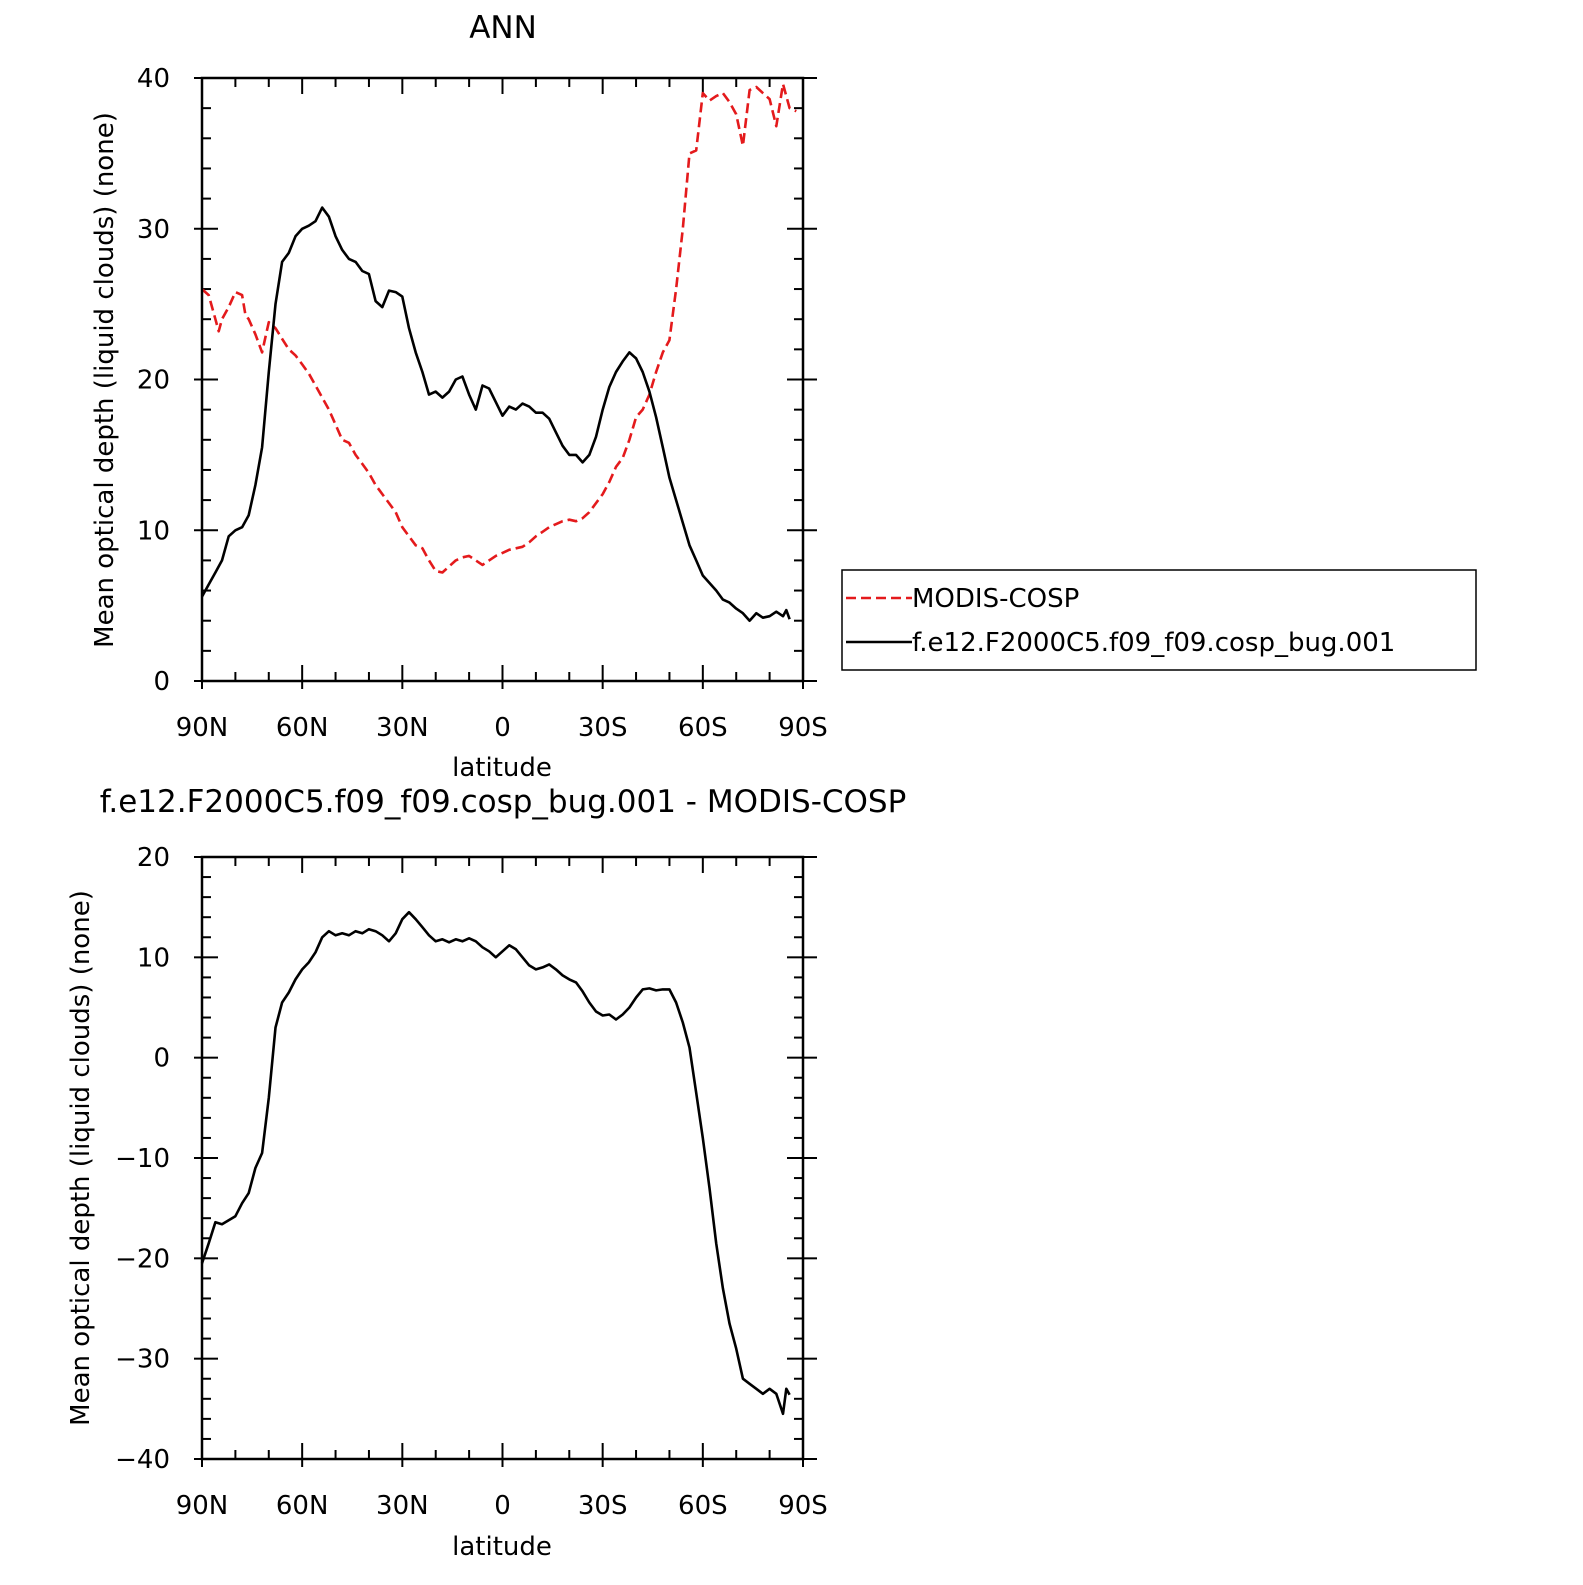 This screenshot has height=1585, width=1583. I want to click on bottom-panel-x-tick-labels: 90N 60N 30N 0 30S 60S 90S, so click(502, 1506).